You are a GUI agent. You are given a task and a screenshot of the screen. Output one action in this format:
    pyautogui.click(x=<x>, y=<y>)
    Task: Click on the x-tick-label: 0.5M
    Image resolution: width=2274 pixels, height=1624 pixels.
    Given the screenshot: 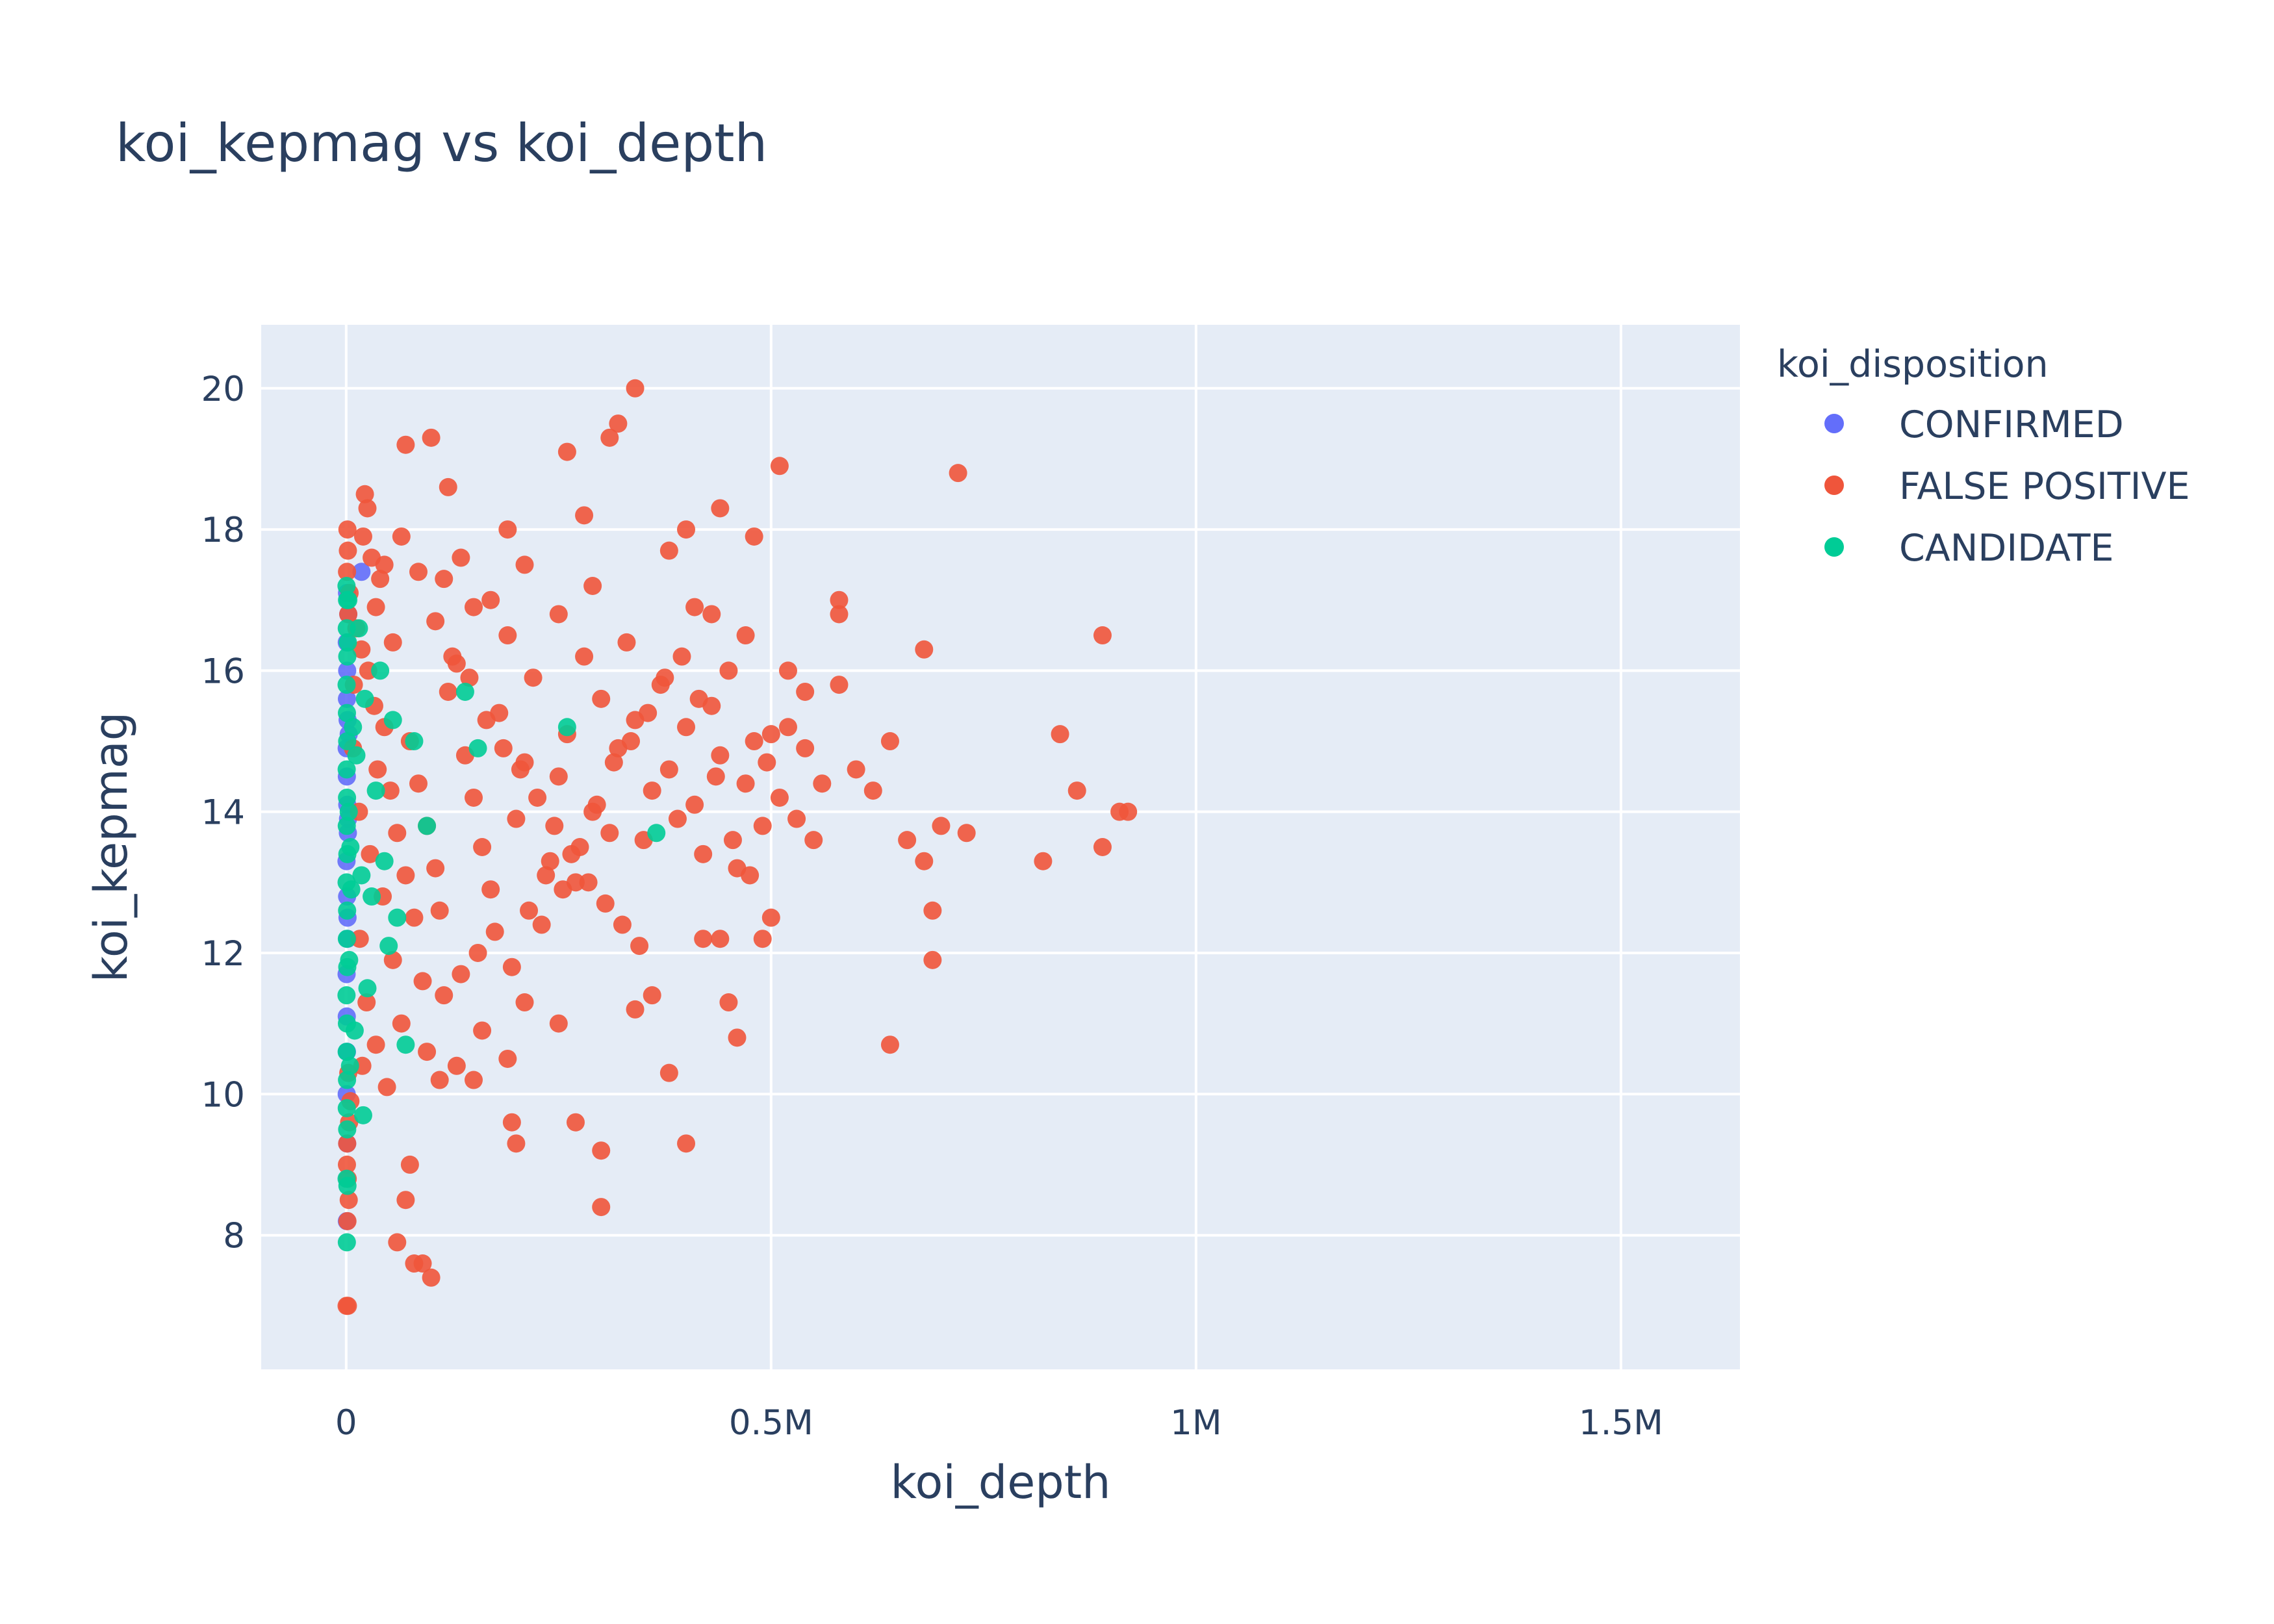 What is the action you would take?
    pyautogui.click(x=771, y=1423)
    